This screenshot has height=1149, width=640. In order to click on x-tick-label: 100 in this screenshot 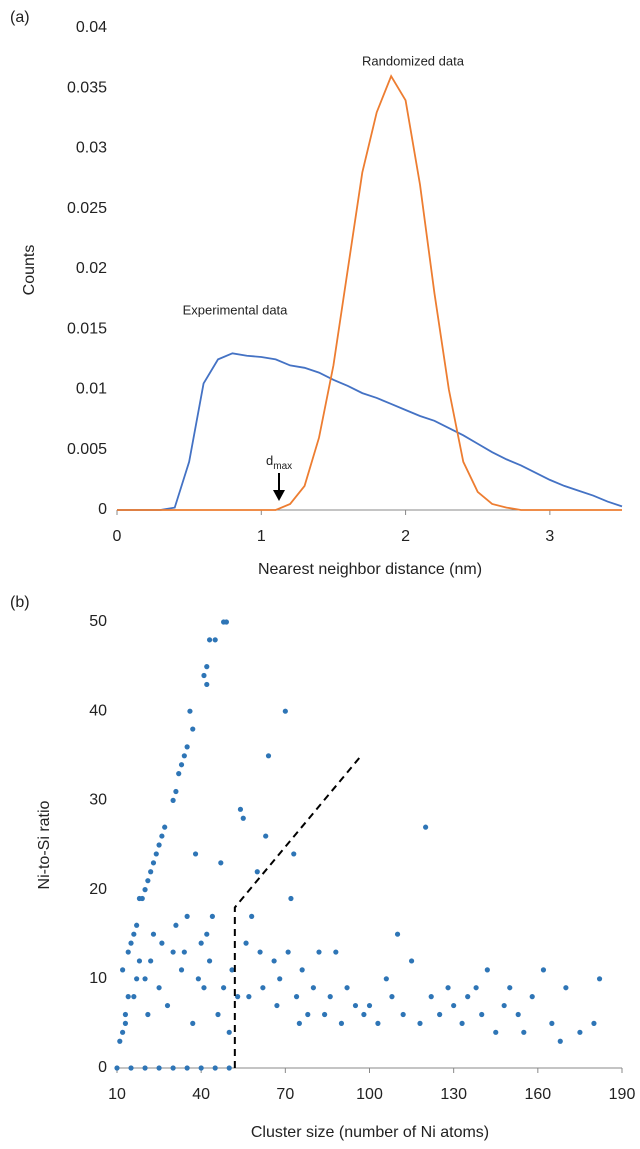, I will do `click(369, 1094)`.